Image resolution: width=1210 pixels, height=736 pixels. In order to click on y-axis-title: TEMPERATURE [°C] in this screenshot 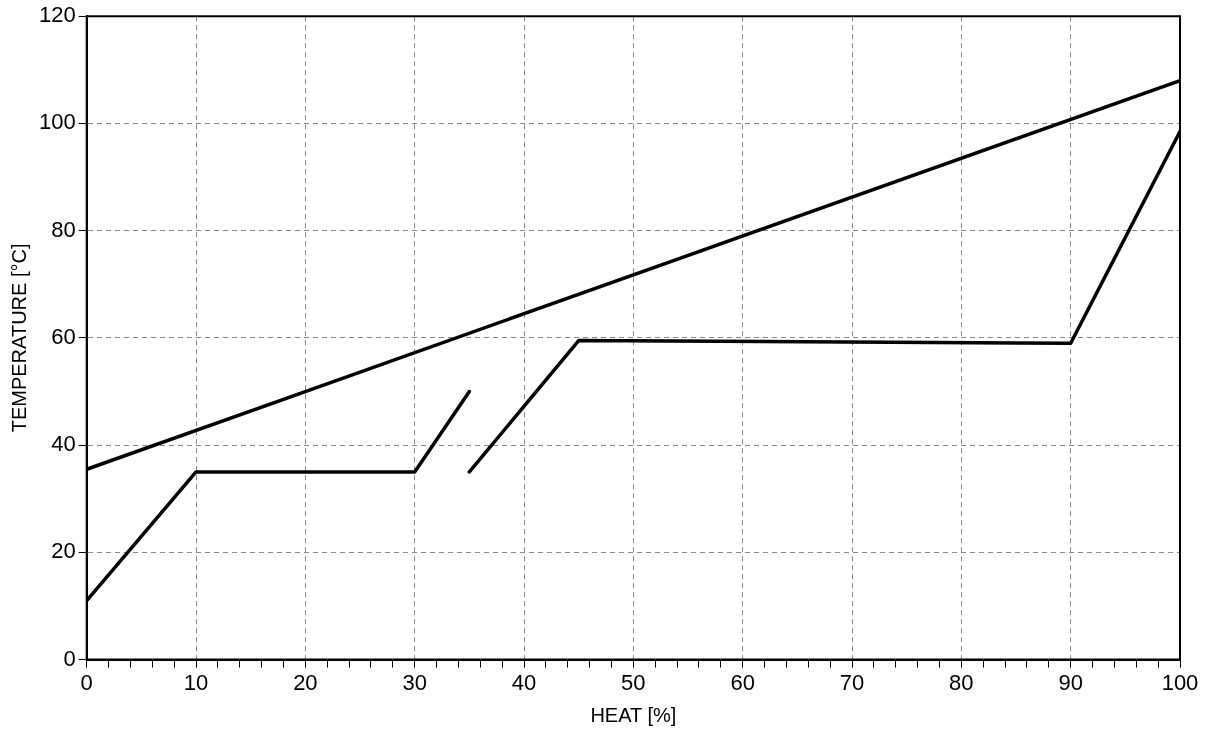, I will do `click(18, 338)`.